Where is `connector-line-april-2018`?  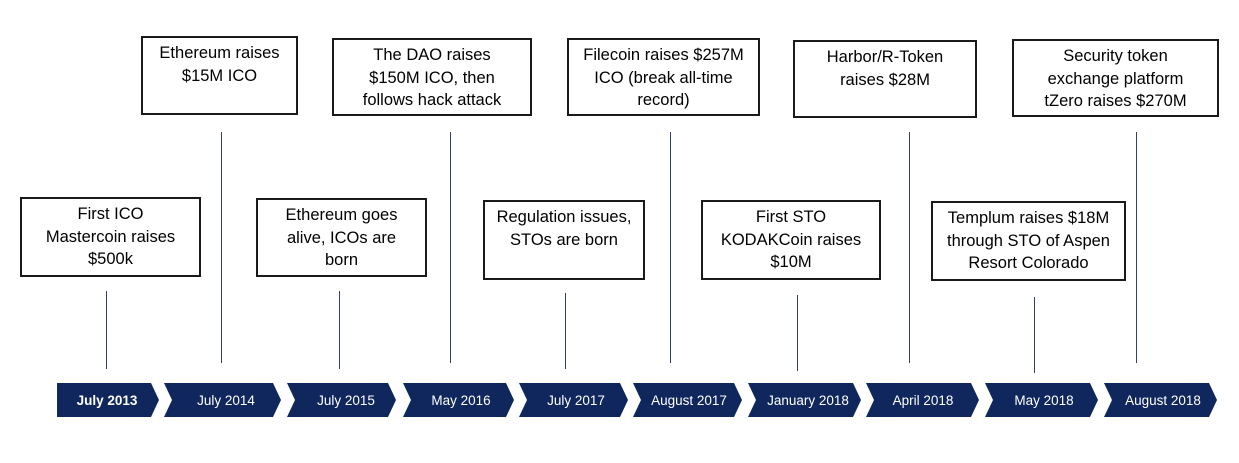
connector-line-april-2018 is located at coordinates (909, 247).